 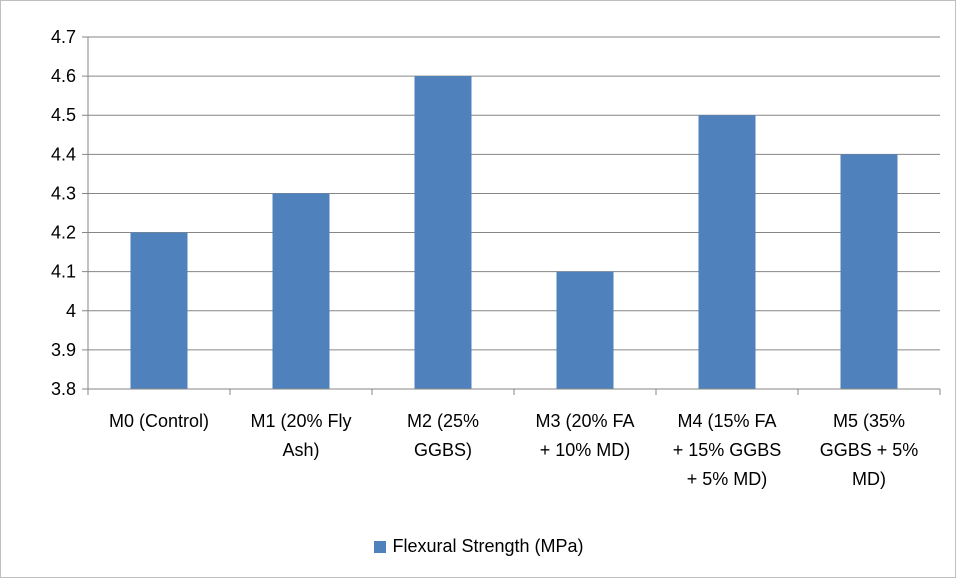 I want to click on legend: Flexural Strength (MPa), so click(x=478, y=546).